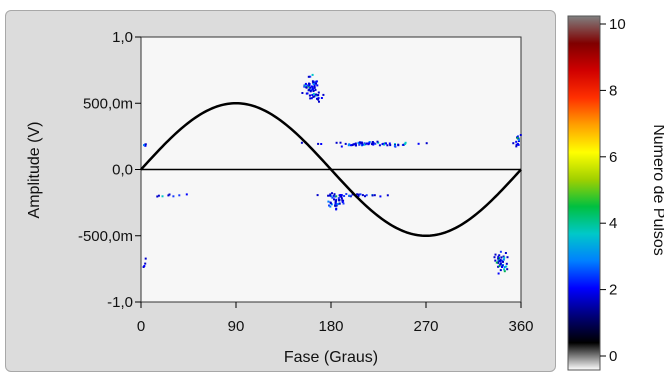  I want to click on y-tick-label: 1,0, so click(122, 37).